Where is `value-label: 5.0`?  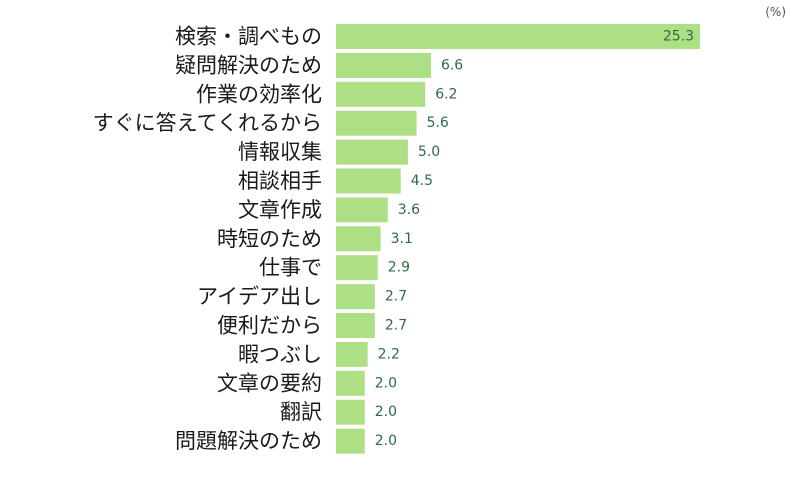 value-label: 5.0 is located at coordinates (429, 152).